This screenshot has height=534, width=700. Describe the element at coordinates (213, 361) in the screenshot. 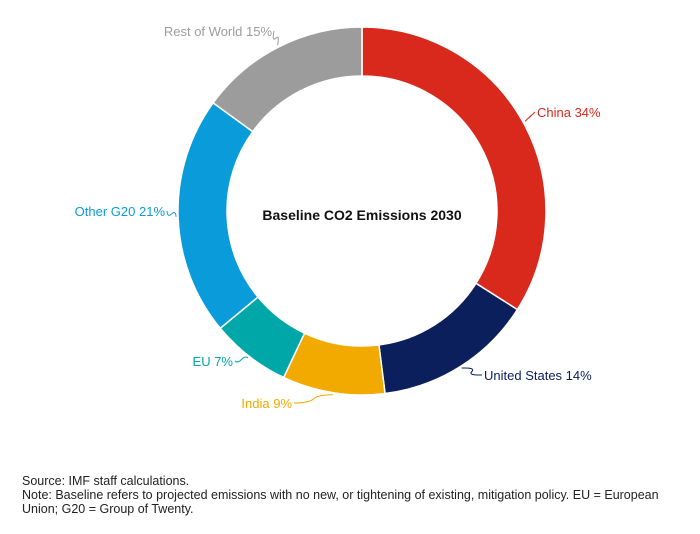

I see `label-eu: EU 7%` at that location.